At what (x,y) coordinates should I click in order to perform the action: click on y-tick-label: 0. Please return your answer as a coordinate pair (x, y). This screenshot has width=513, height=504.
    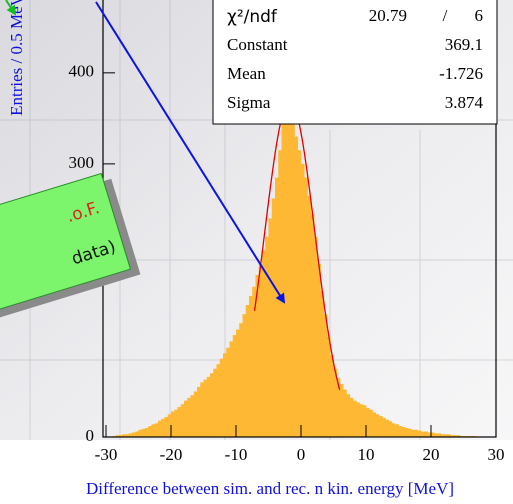
    Looking at the image, I should click on (90, 435).